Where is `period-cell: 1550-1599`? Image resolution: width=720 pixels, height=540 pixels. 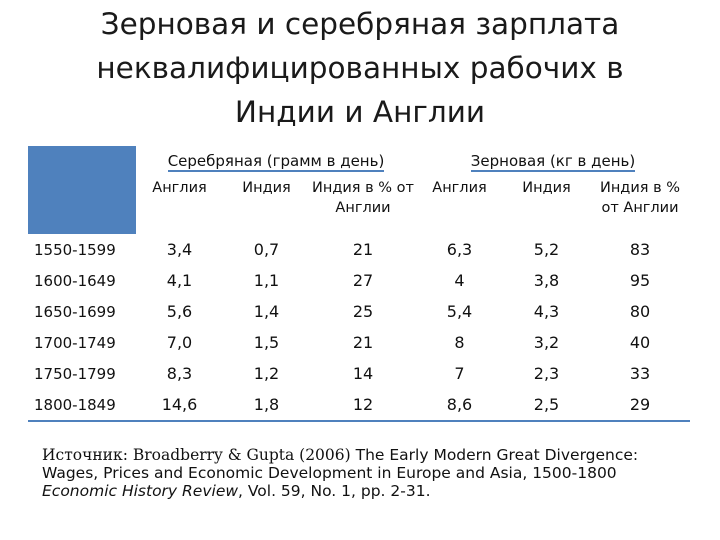
period-cell: 1550-1599 is located at coordinates (75, 249).